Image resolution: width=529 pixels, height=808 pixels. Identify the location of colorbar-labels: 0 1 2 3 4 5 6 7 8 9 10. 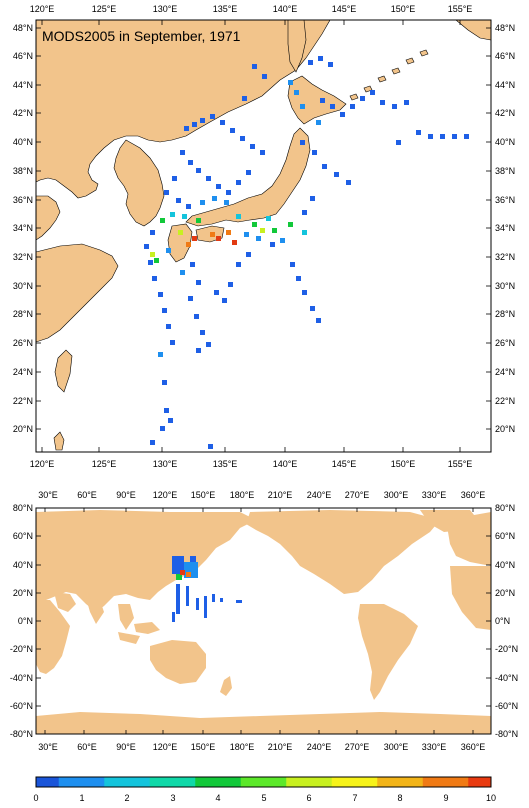
(264, 798).